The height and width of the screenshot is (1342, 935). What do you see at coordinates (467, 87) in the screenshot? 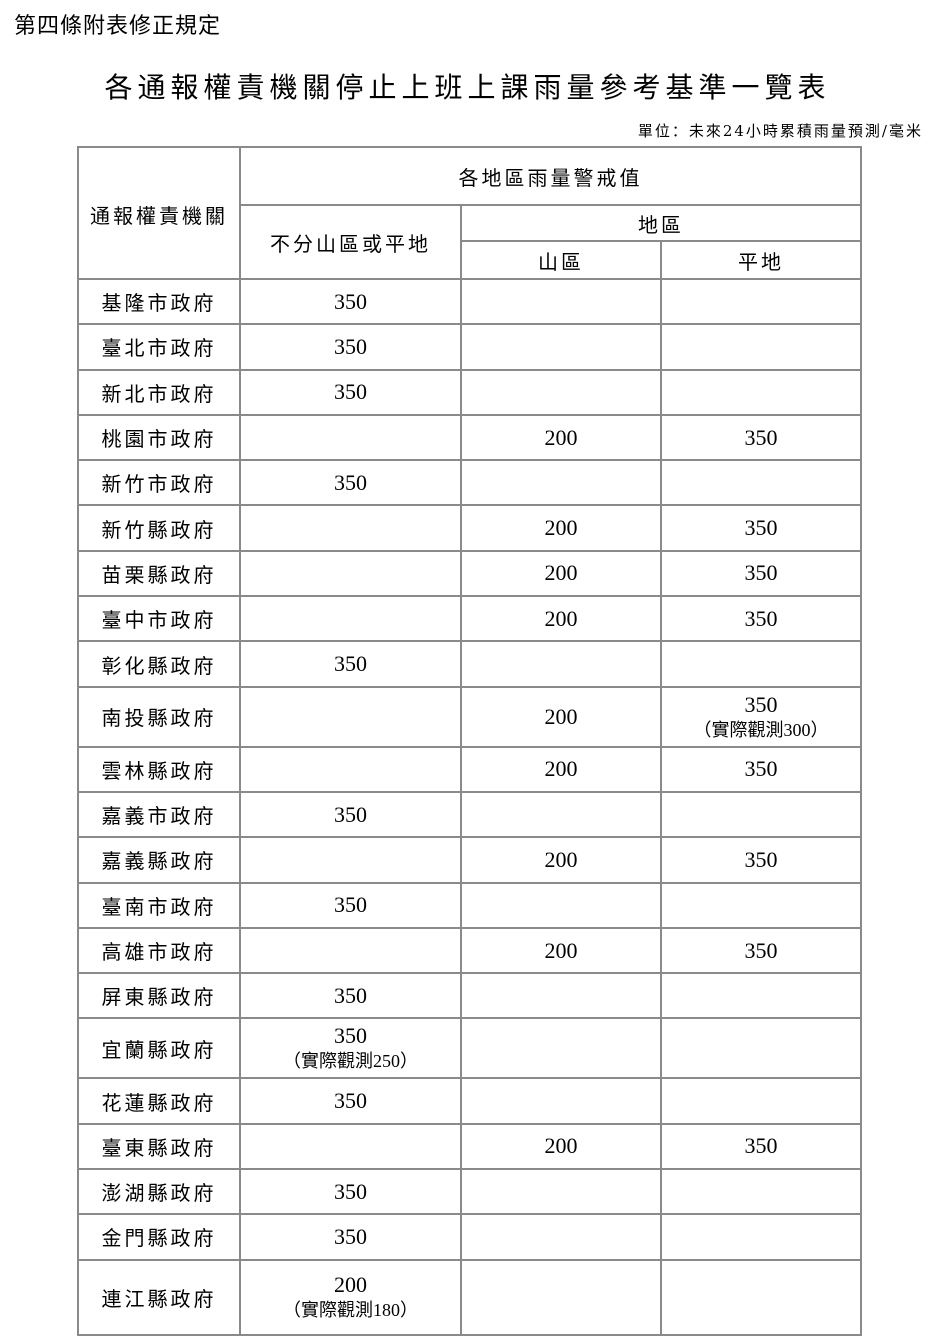
I see `page-title: 各通報權責機關停止上班上課雨量參考基準一覽表` at bounding box center [467, 87].